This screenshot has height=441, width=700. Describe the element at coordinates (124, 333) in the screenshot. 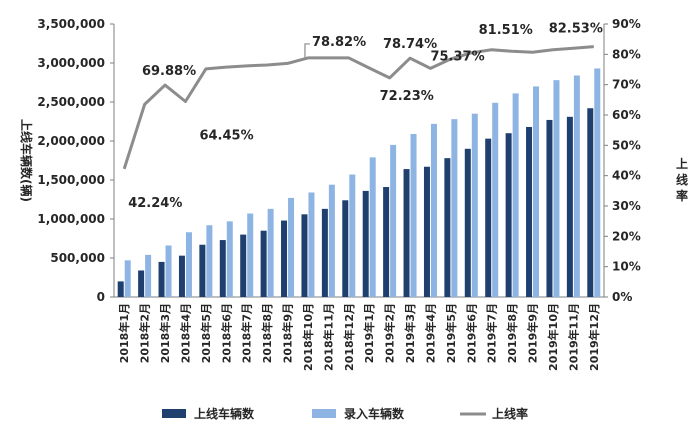

I see `x-tick-label: 2018年1月` at that location.